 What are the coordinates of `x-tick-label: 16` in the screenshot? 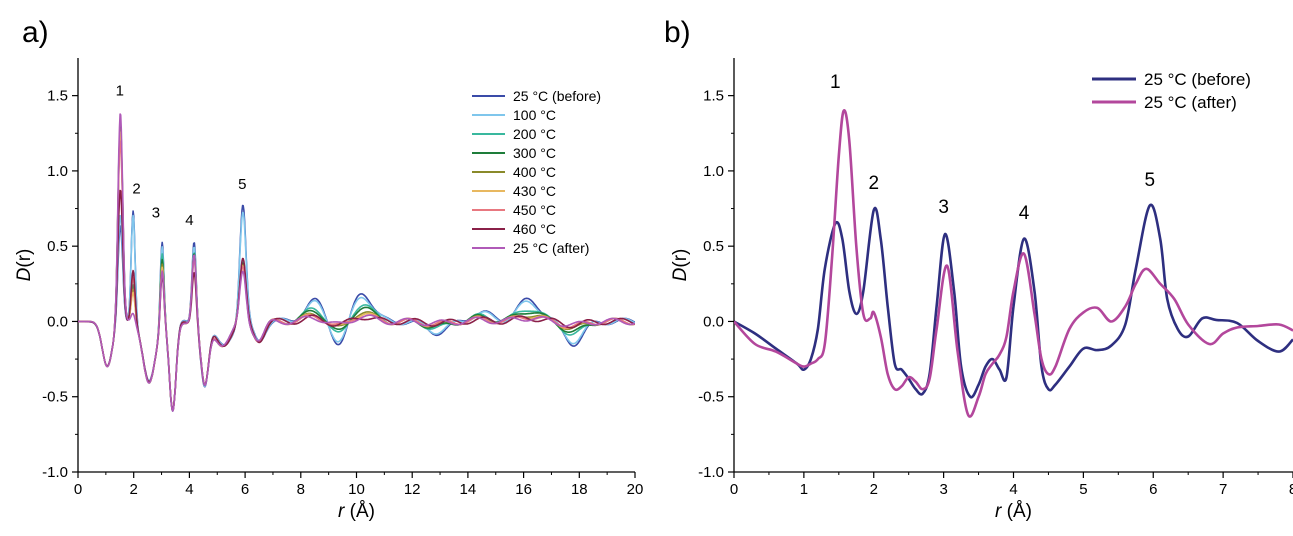 It's located at (523, 489).